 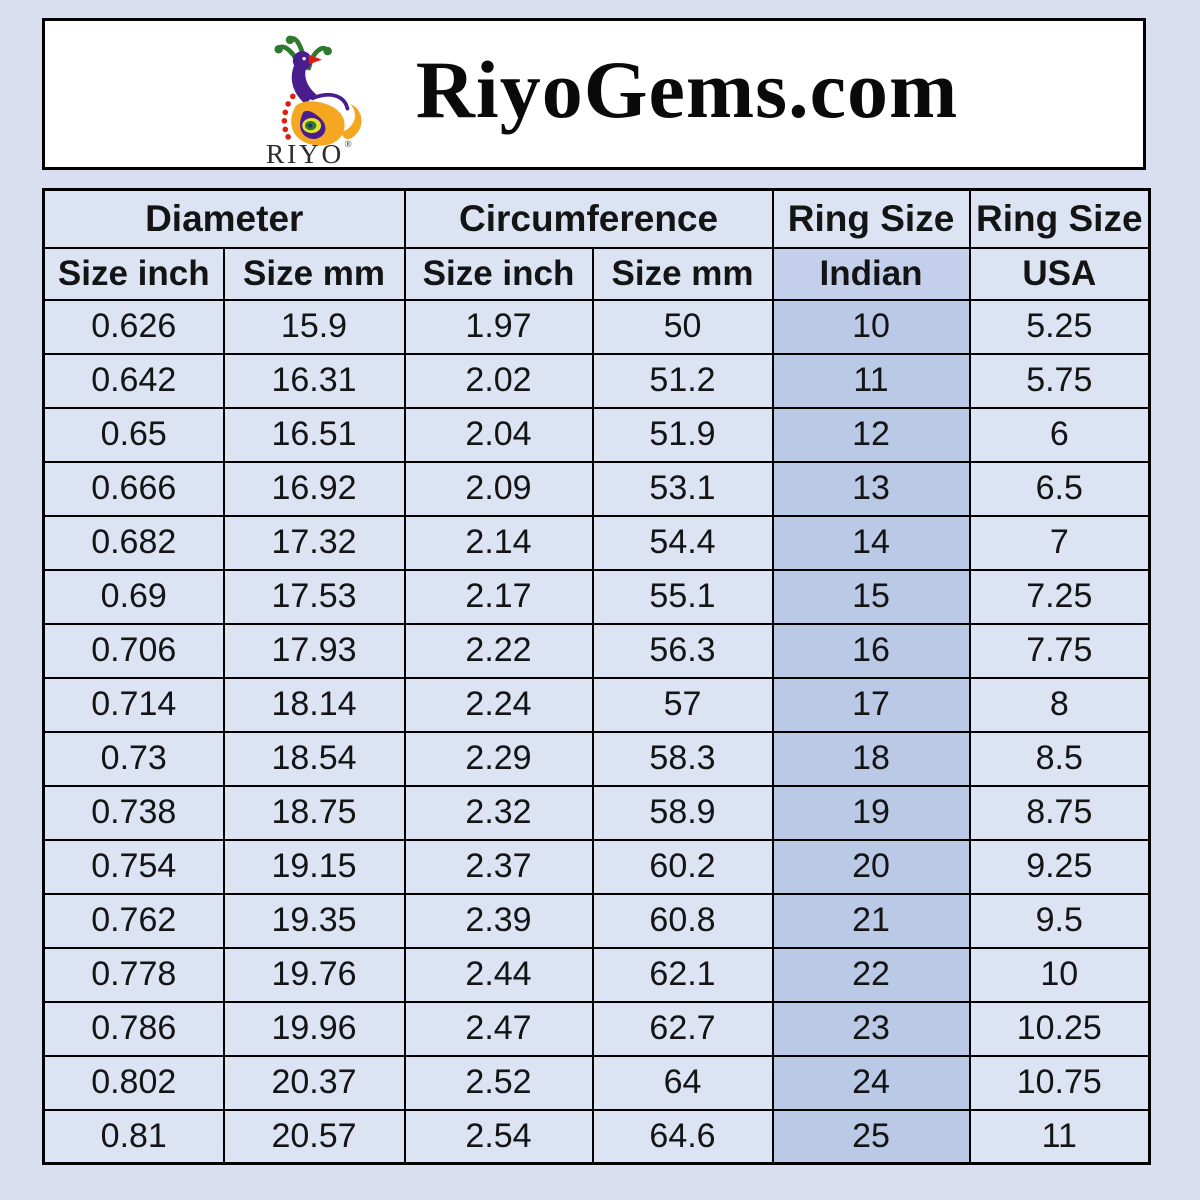 I want to click on cell-circumference-size-inch: 2.47, so click(x=498, y=1028).